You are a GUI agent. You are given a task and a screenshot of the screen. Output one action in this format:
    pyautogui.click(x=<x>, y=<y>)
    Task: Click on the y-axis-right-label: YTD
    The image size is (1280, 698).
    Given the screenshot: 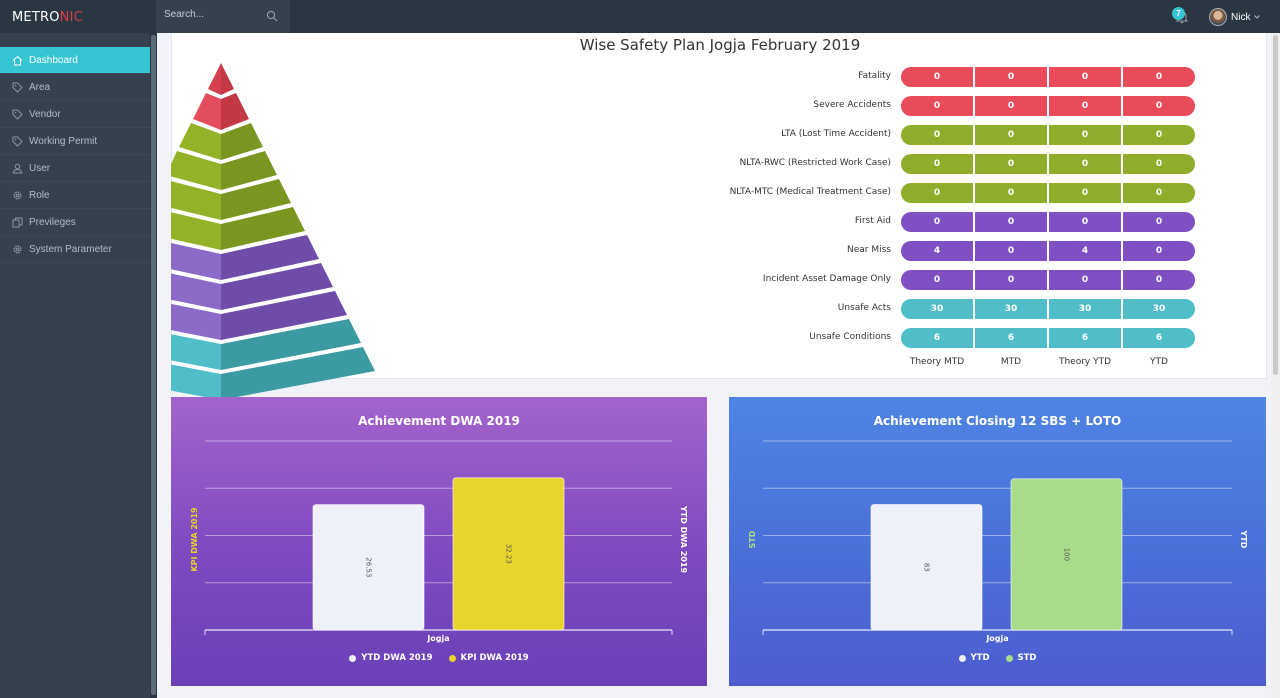 What is the action you would take?
    pyautogui.click(x=1243, y=539)
    